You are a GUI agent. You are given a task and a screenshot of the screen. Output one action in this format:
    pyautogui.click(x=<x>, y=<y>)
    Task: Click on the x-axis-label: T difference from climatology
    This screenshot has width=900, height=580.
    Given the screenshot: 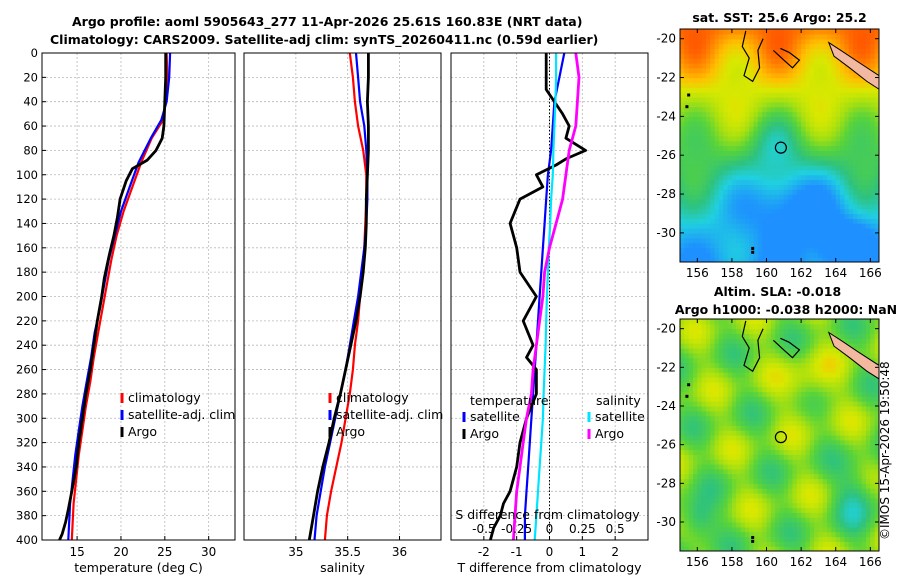 What is the action you would take?
    pyautogui.click(x=549, y=567)
    